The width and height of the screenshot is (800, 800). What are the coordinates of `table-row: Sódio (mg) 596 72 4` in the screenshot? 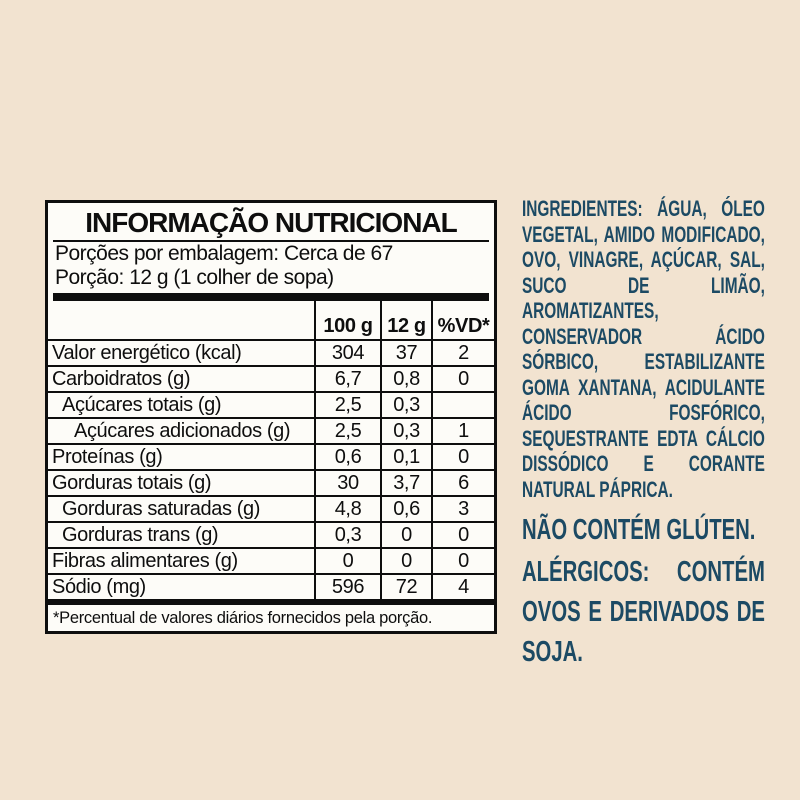 It's located at (271, 586).